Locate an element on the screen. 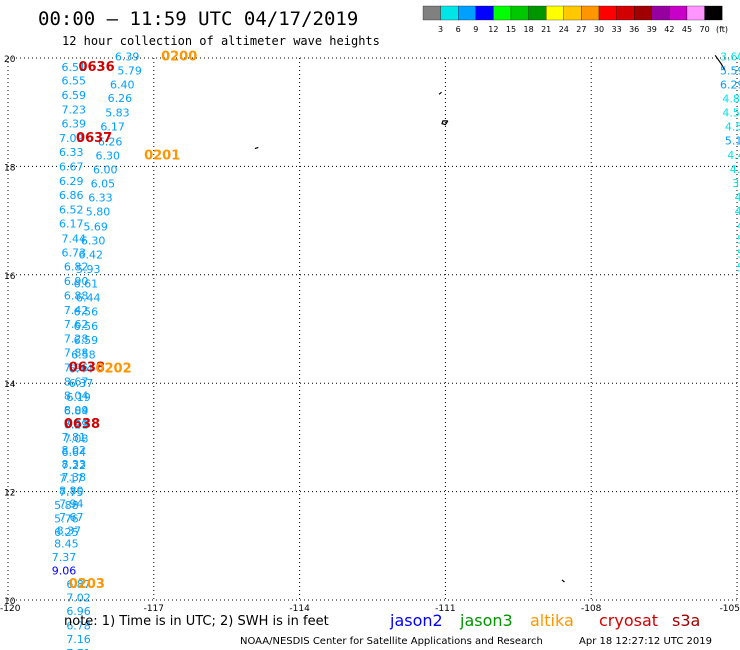 The width and height of the screenshot is (740, 650). y-tick-label: 14 is located at coordinates (10, 385).